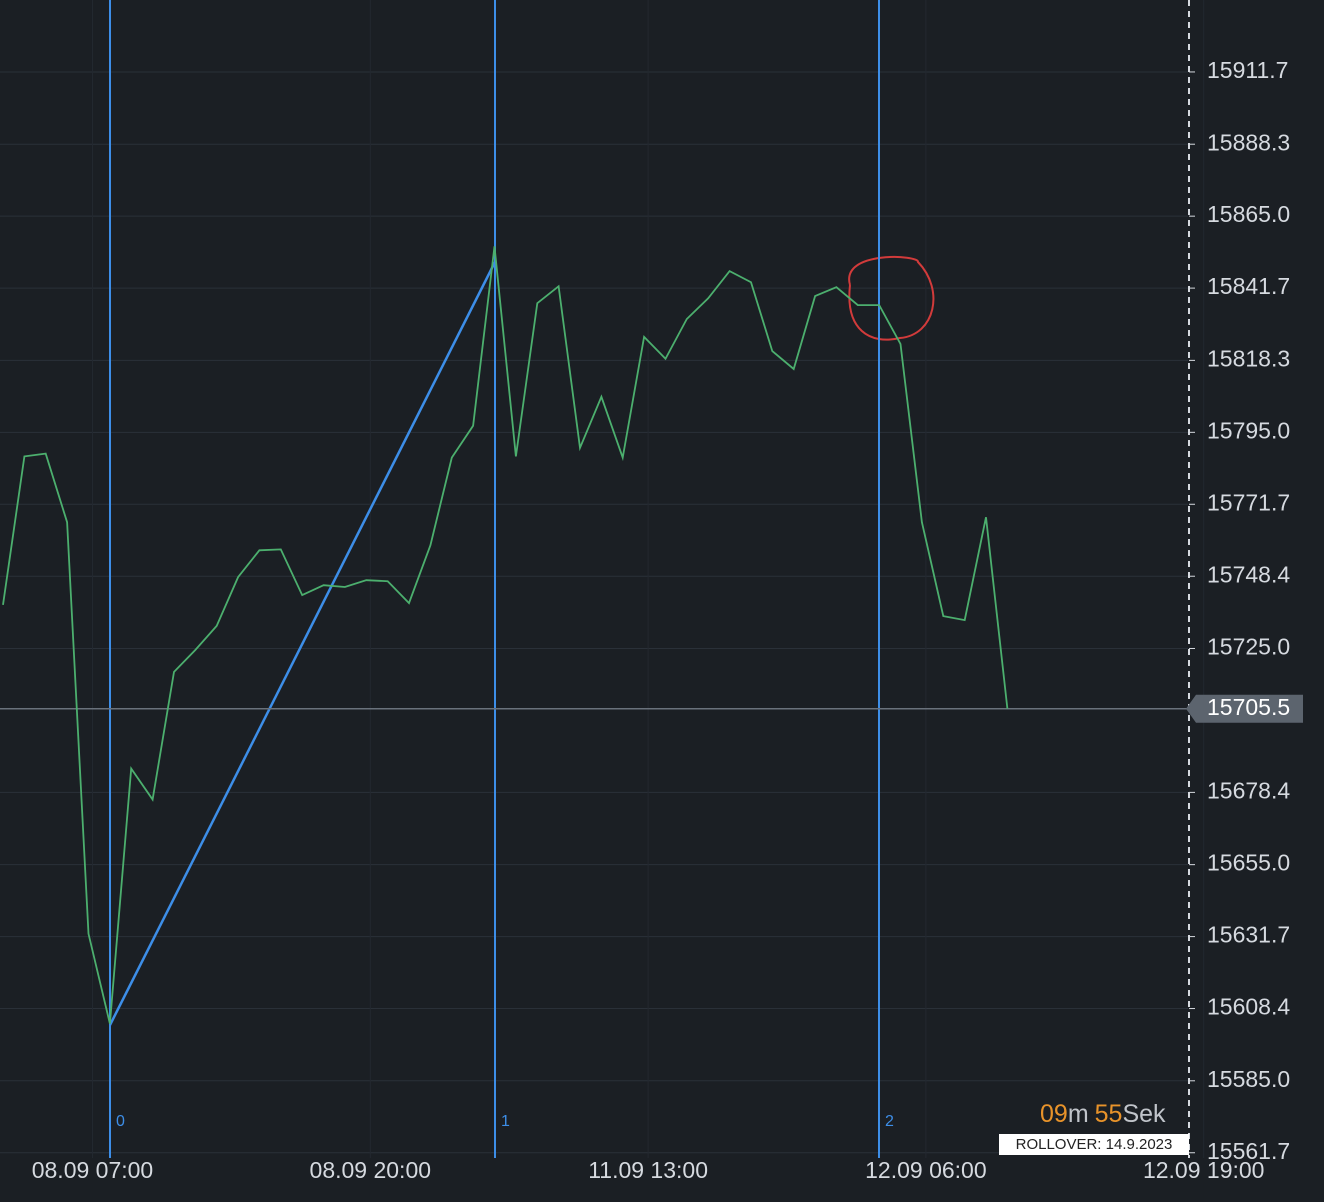  I want to click on y-tick-label: 15748.4, so click(1248, 574).